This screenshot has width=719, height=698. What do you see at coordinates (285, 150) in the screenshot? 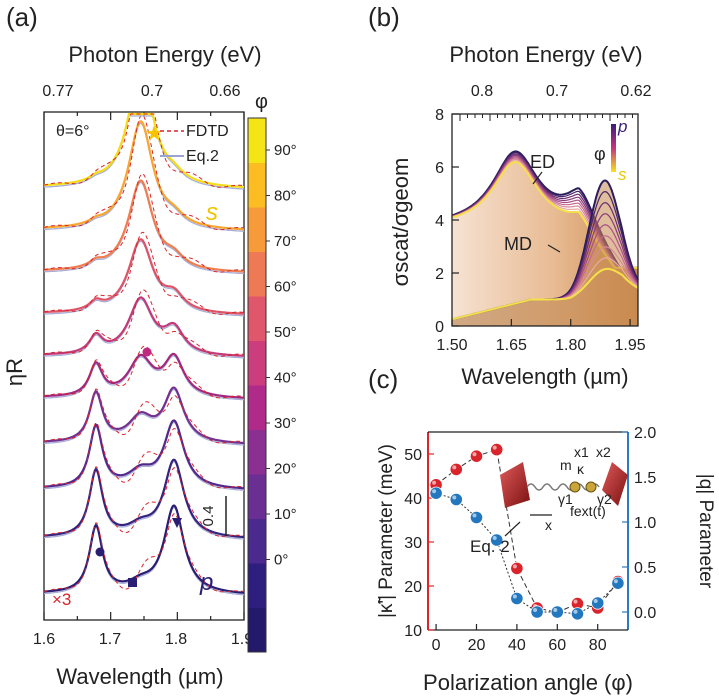
I see `colorbar-tick-label: 90°` at bounding box center [285, 150].